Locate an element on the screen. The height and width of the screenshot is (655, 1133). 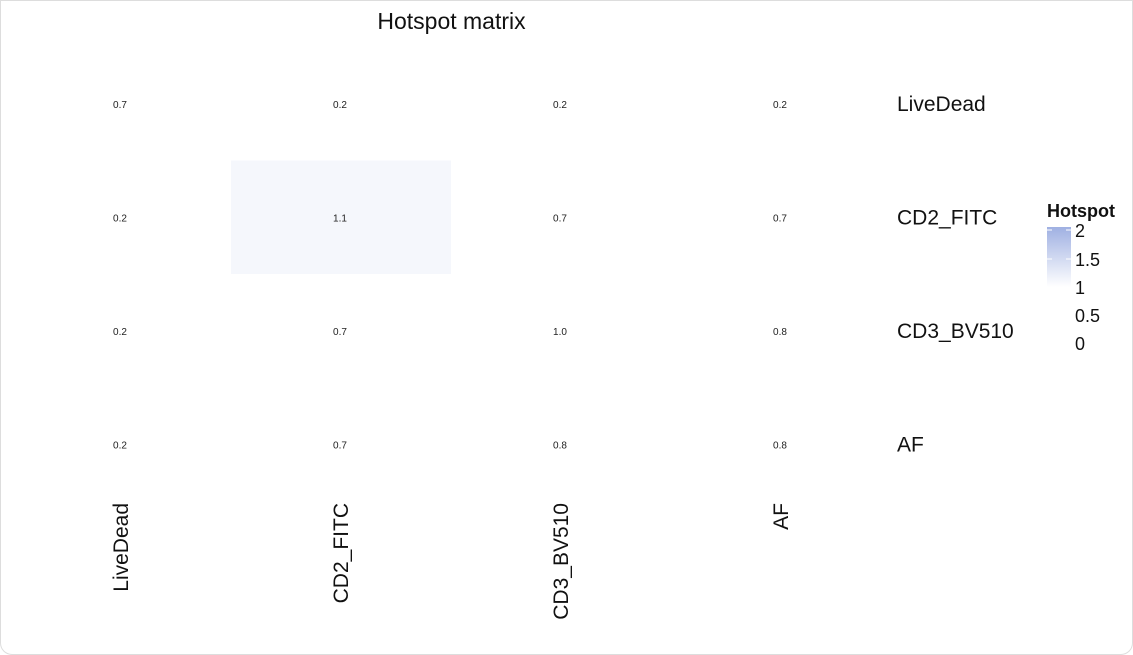
legend-tick-label: 0 is located at coordinates (1080, 344).